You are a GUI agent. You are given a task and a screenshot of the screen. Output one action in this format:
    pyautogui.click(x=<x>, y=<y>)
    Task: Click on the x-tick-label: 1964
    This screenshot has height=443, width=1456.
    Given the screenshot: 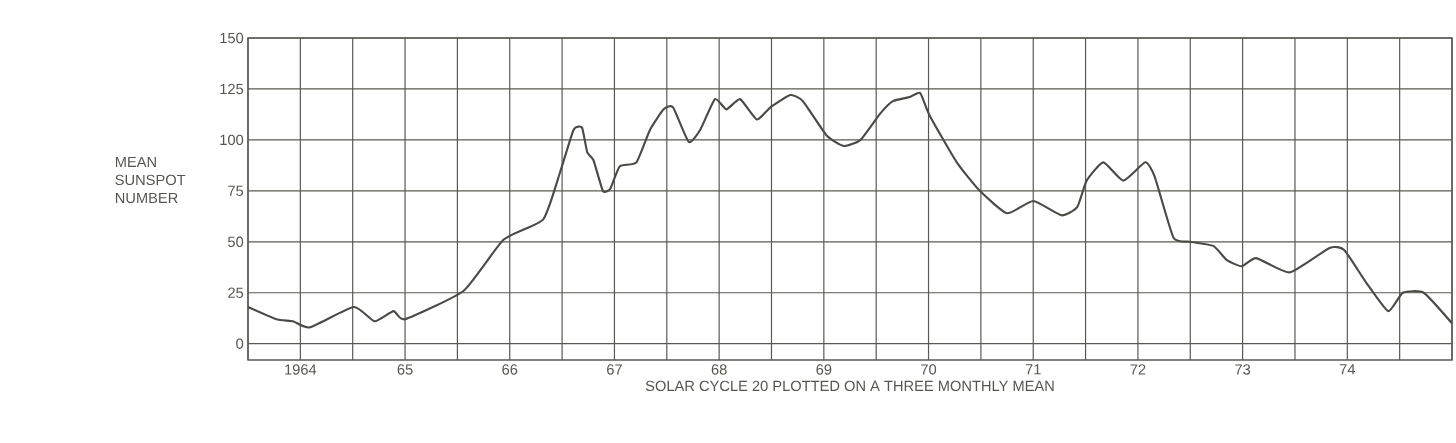 What is the action you would take?
    pyautogui.click(x=301, y=369)
    